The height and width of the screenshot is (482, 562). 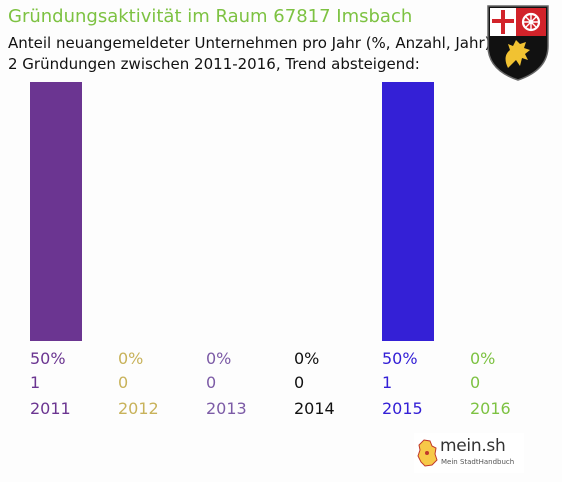 What do you see at coordinates (48, 358) in the screenshot?
I see `percent-label-2011: 50%` at bounding box center [48, 358].